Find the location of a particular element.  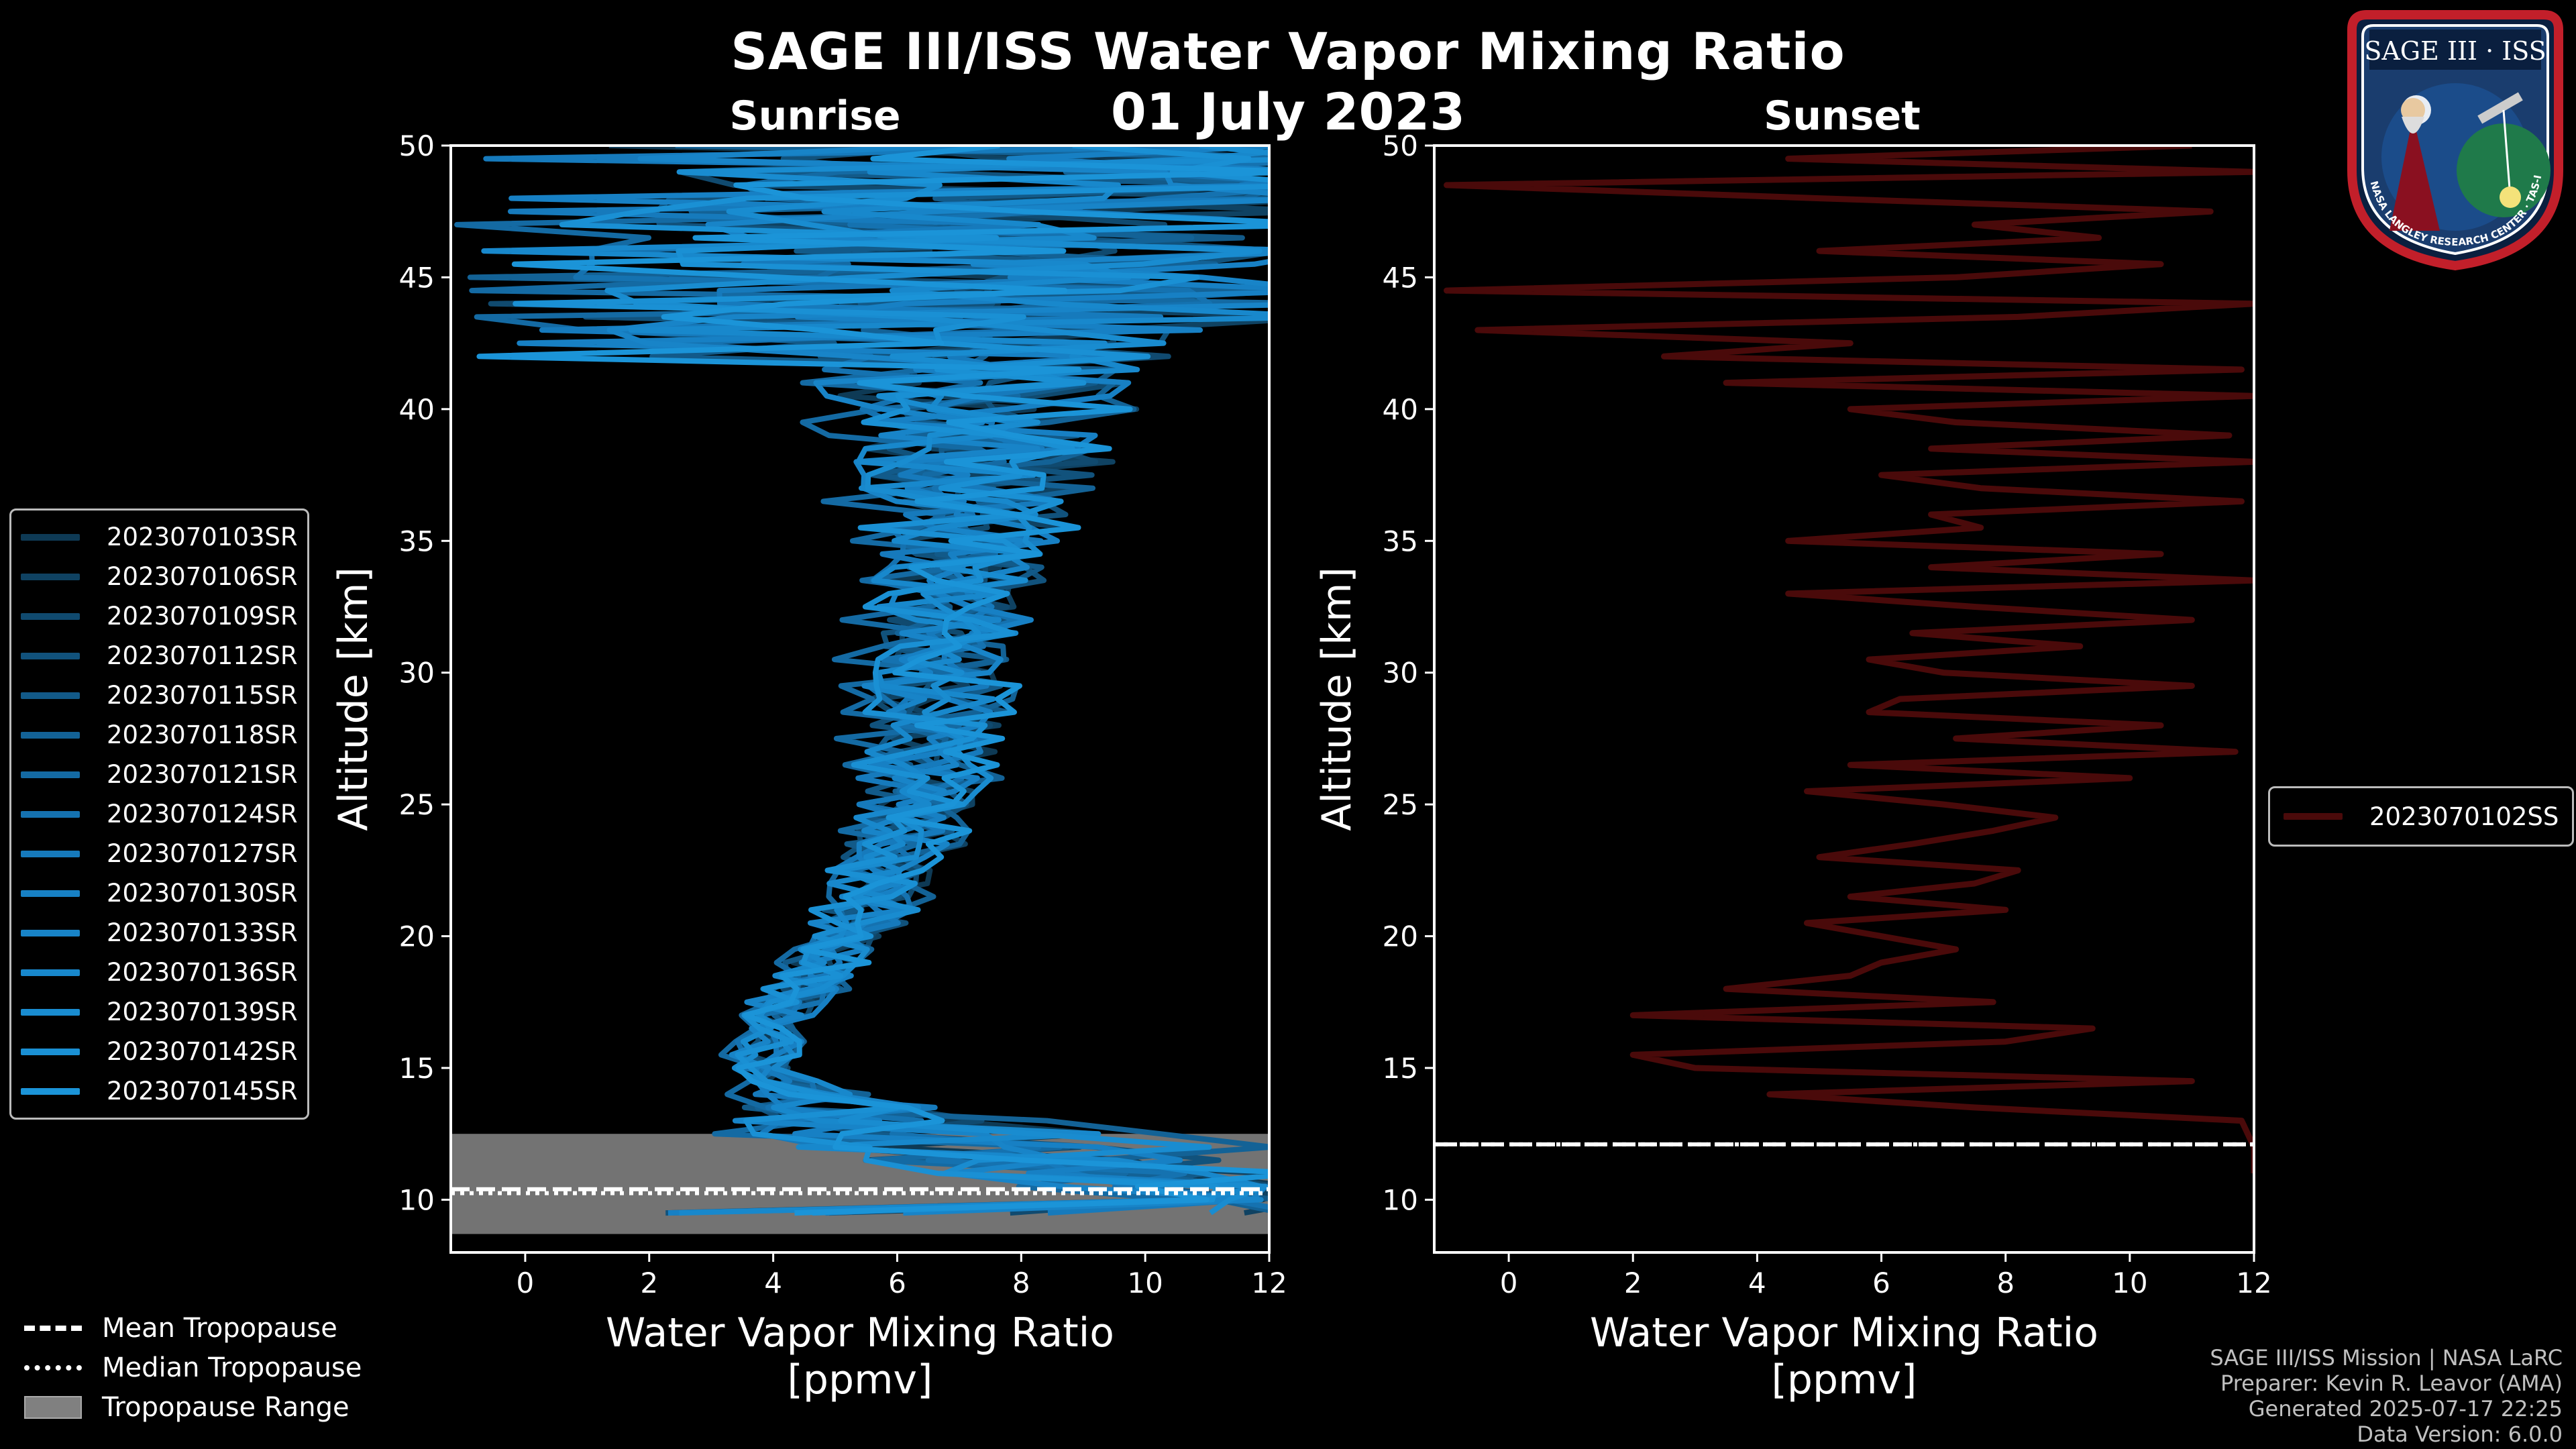

legend-label: 2023070124SR is located at coordinates (202, 814).